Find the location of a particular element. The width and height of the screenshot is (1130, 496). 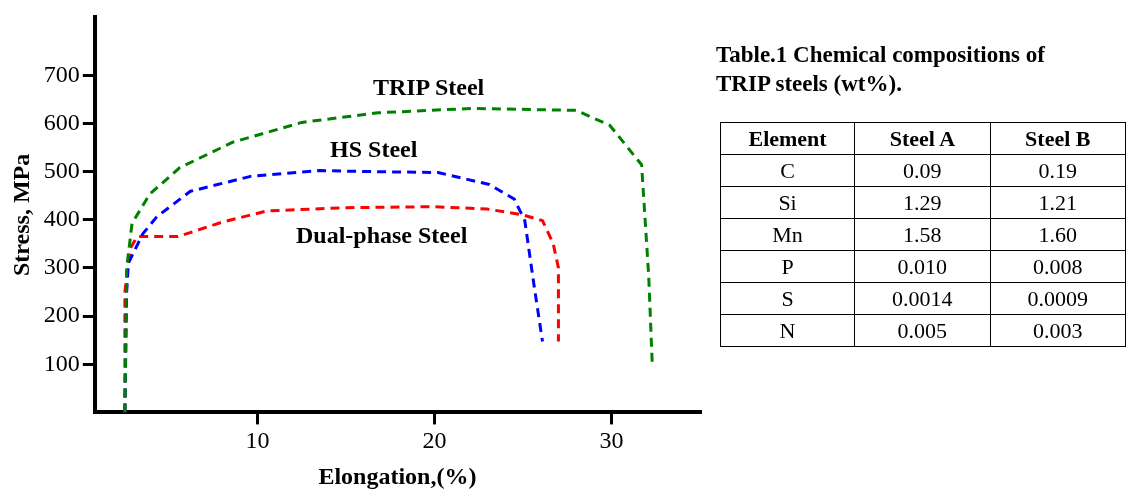

series-label: Dual-phase Steel is located at coordinates (381, 234).